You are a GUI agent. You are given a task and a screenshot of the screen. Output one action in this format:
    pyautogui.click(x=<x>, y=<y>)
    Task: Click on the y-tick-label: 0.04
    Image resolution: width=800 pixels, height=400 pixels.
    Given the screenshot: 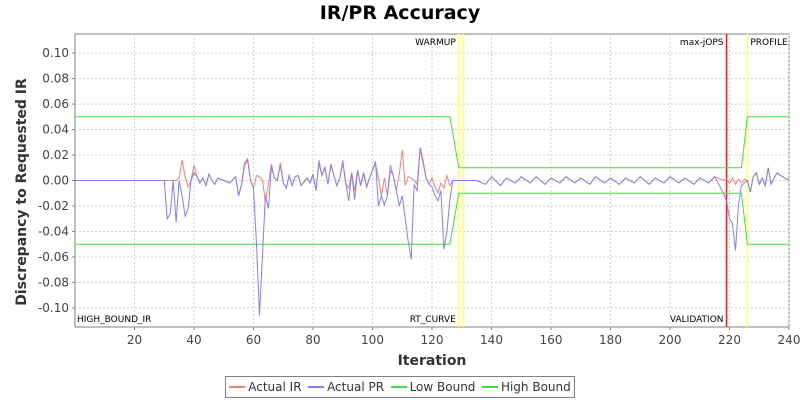 What is the action you would take?
    pyautogui.click(x=55, y=130)
    